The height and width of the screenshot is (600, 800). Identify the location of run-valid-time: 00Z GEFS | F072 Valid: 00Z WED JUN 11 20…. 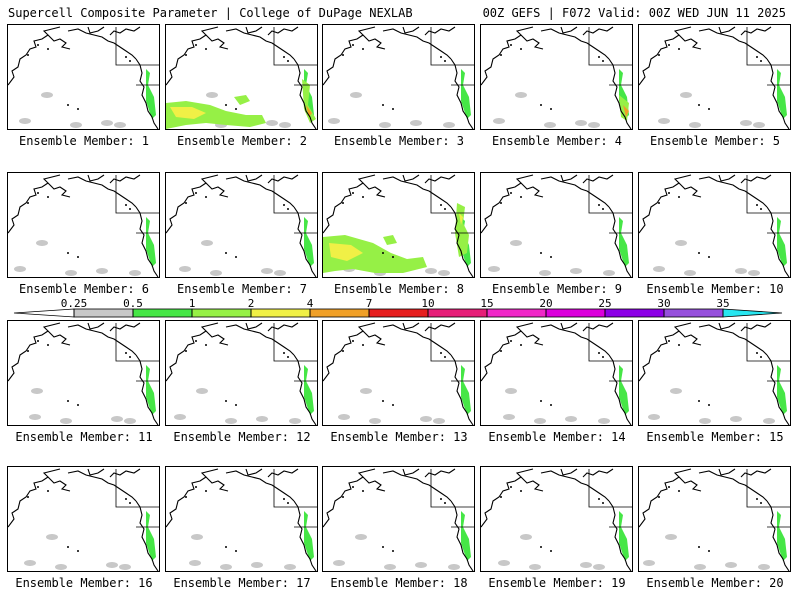
(634, 13).